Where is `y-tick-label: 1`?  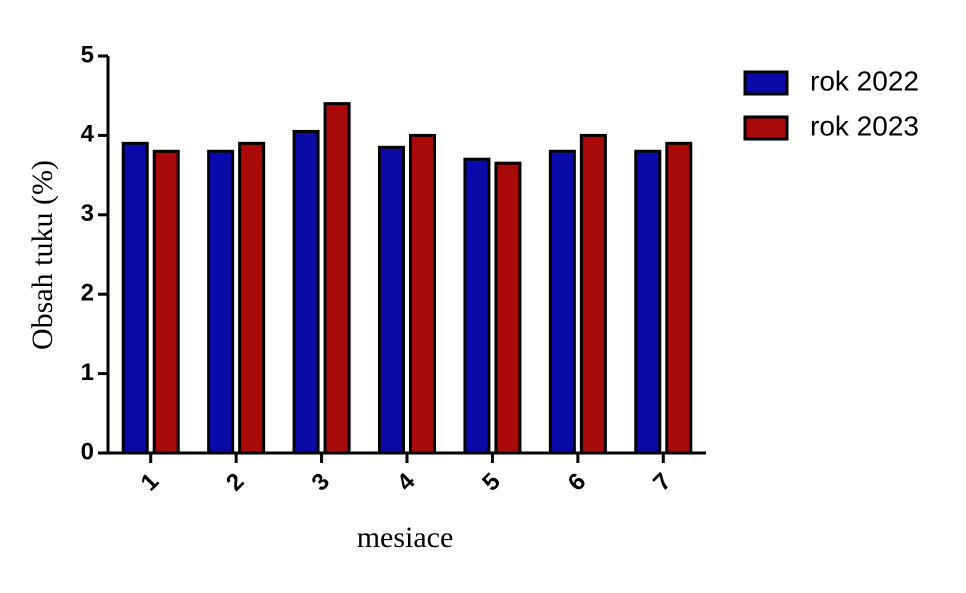
y-tick-label: 1 is located at coordinates (87, 372).